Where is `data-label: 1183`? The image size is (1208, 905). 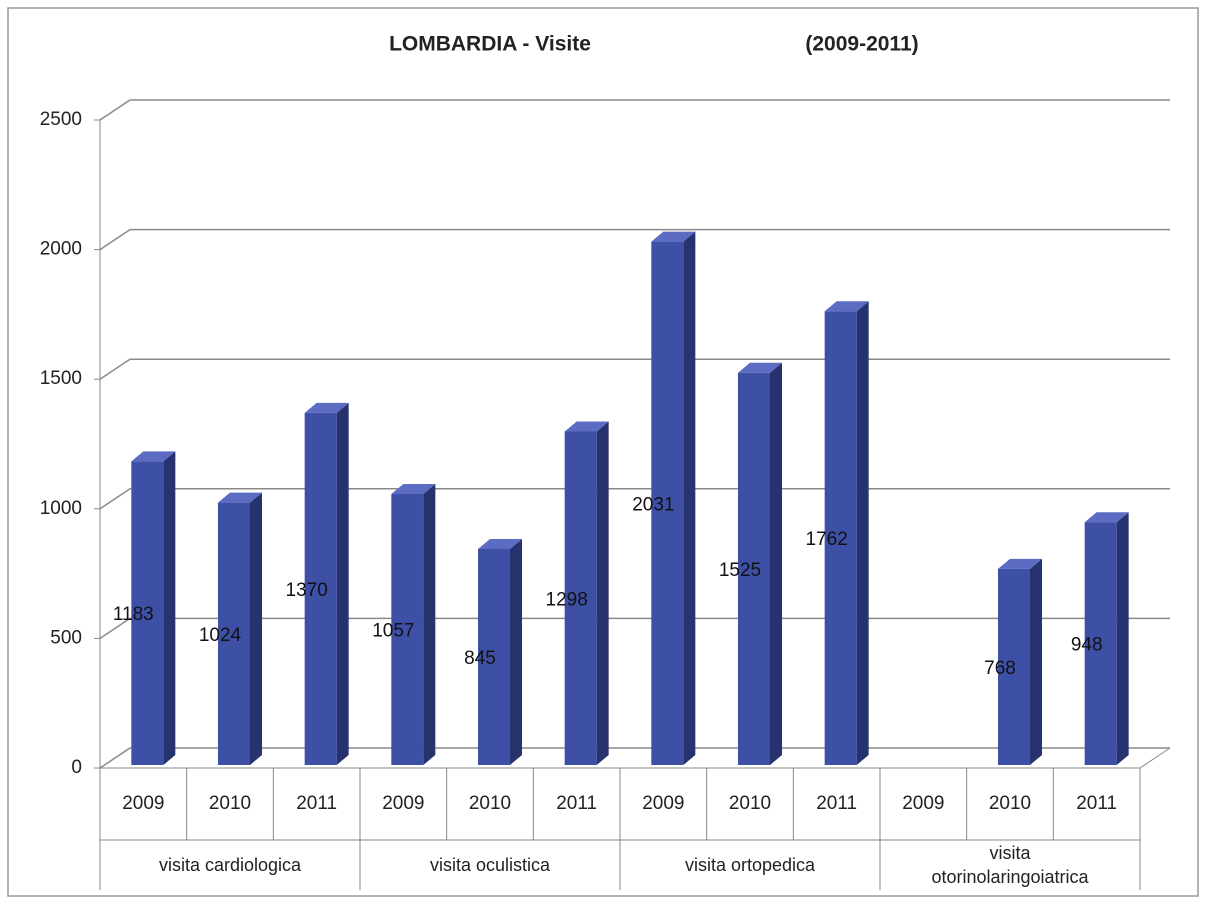
data-label: 1183 is located at coordinates (133, 614).